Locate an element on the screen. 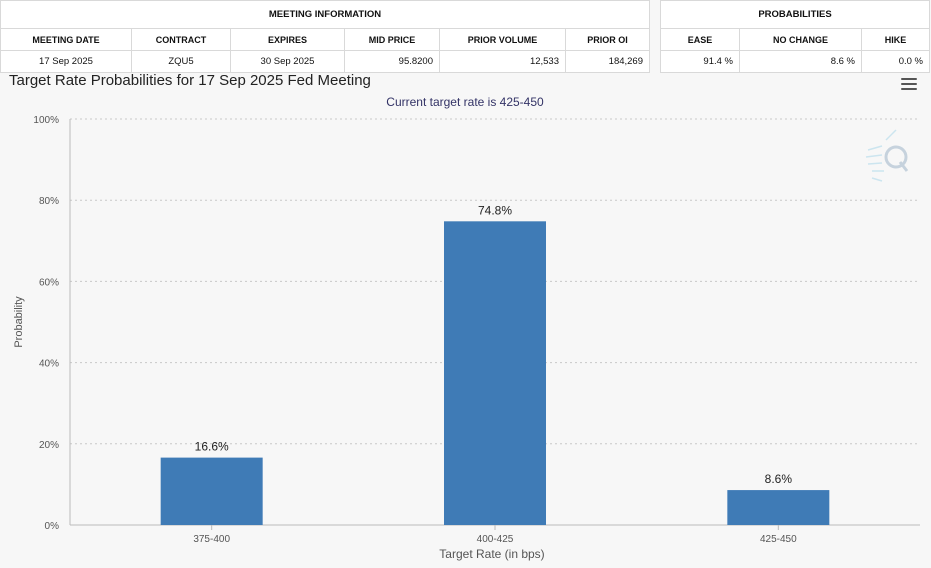 This screenshot has height=568, width=931. x-tick-label: 375-400 is located at coordinates (211, 539).